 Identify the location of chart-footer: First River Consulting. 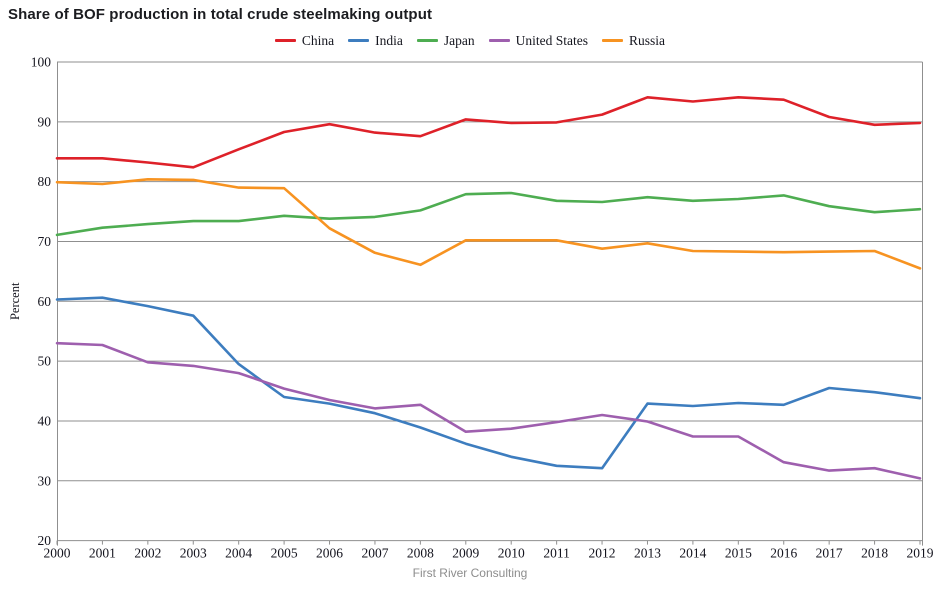
(470, 573).